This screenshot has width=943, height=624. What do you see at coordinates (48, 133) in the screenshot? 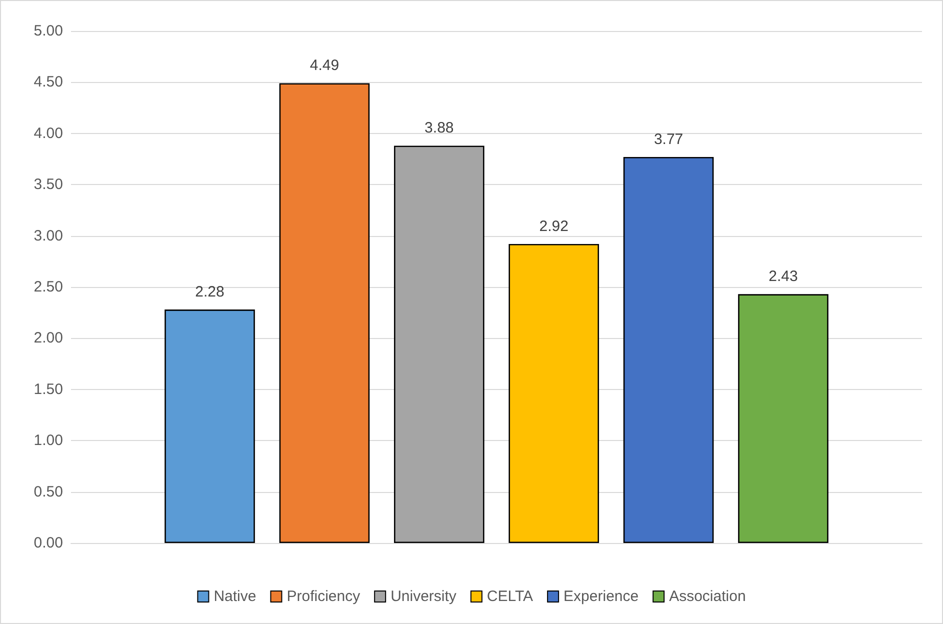
I see `y-tick-label: 4.00` at bounding box center [48, 133].